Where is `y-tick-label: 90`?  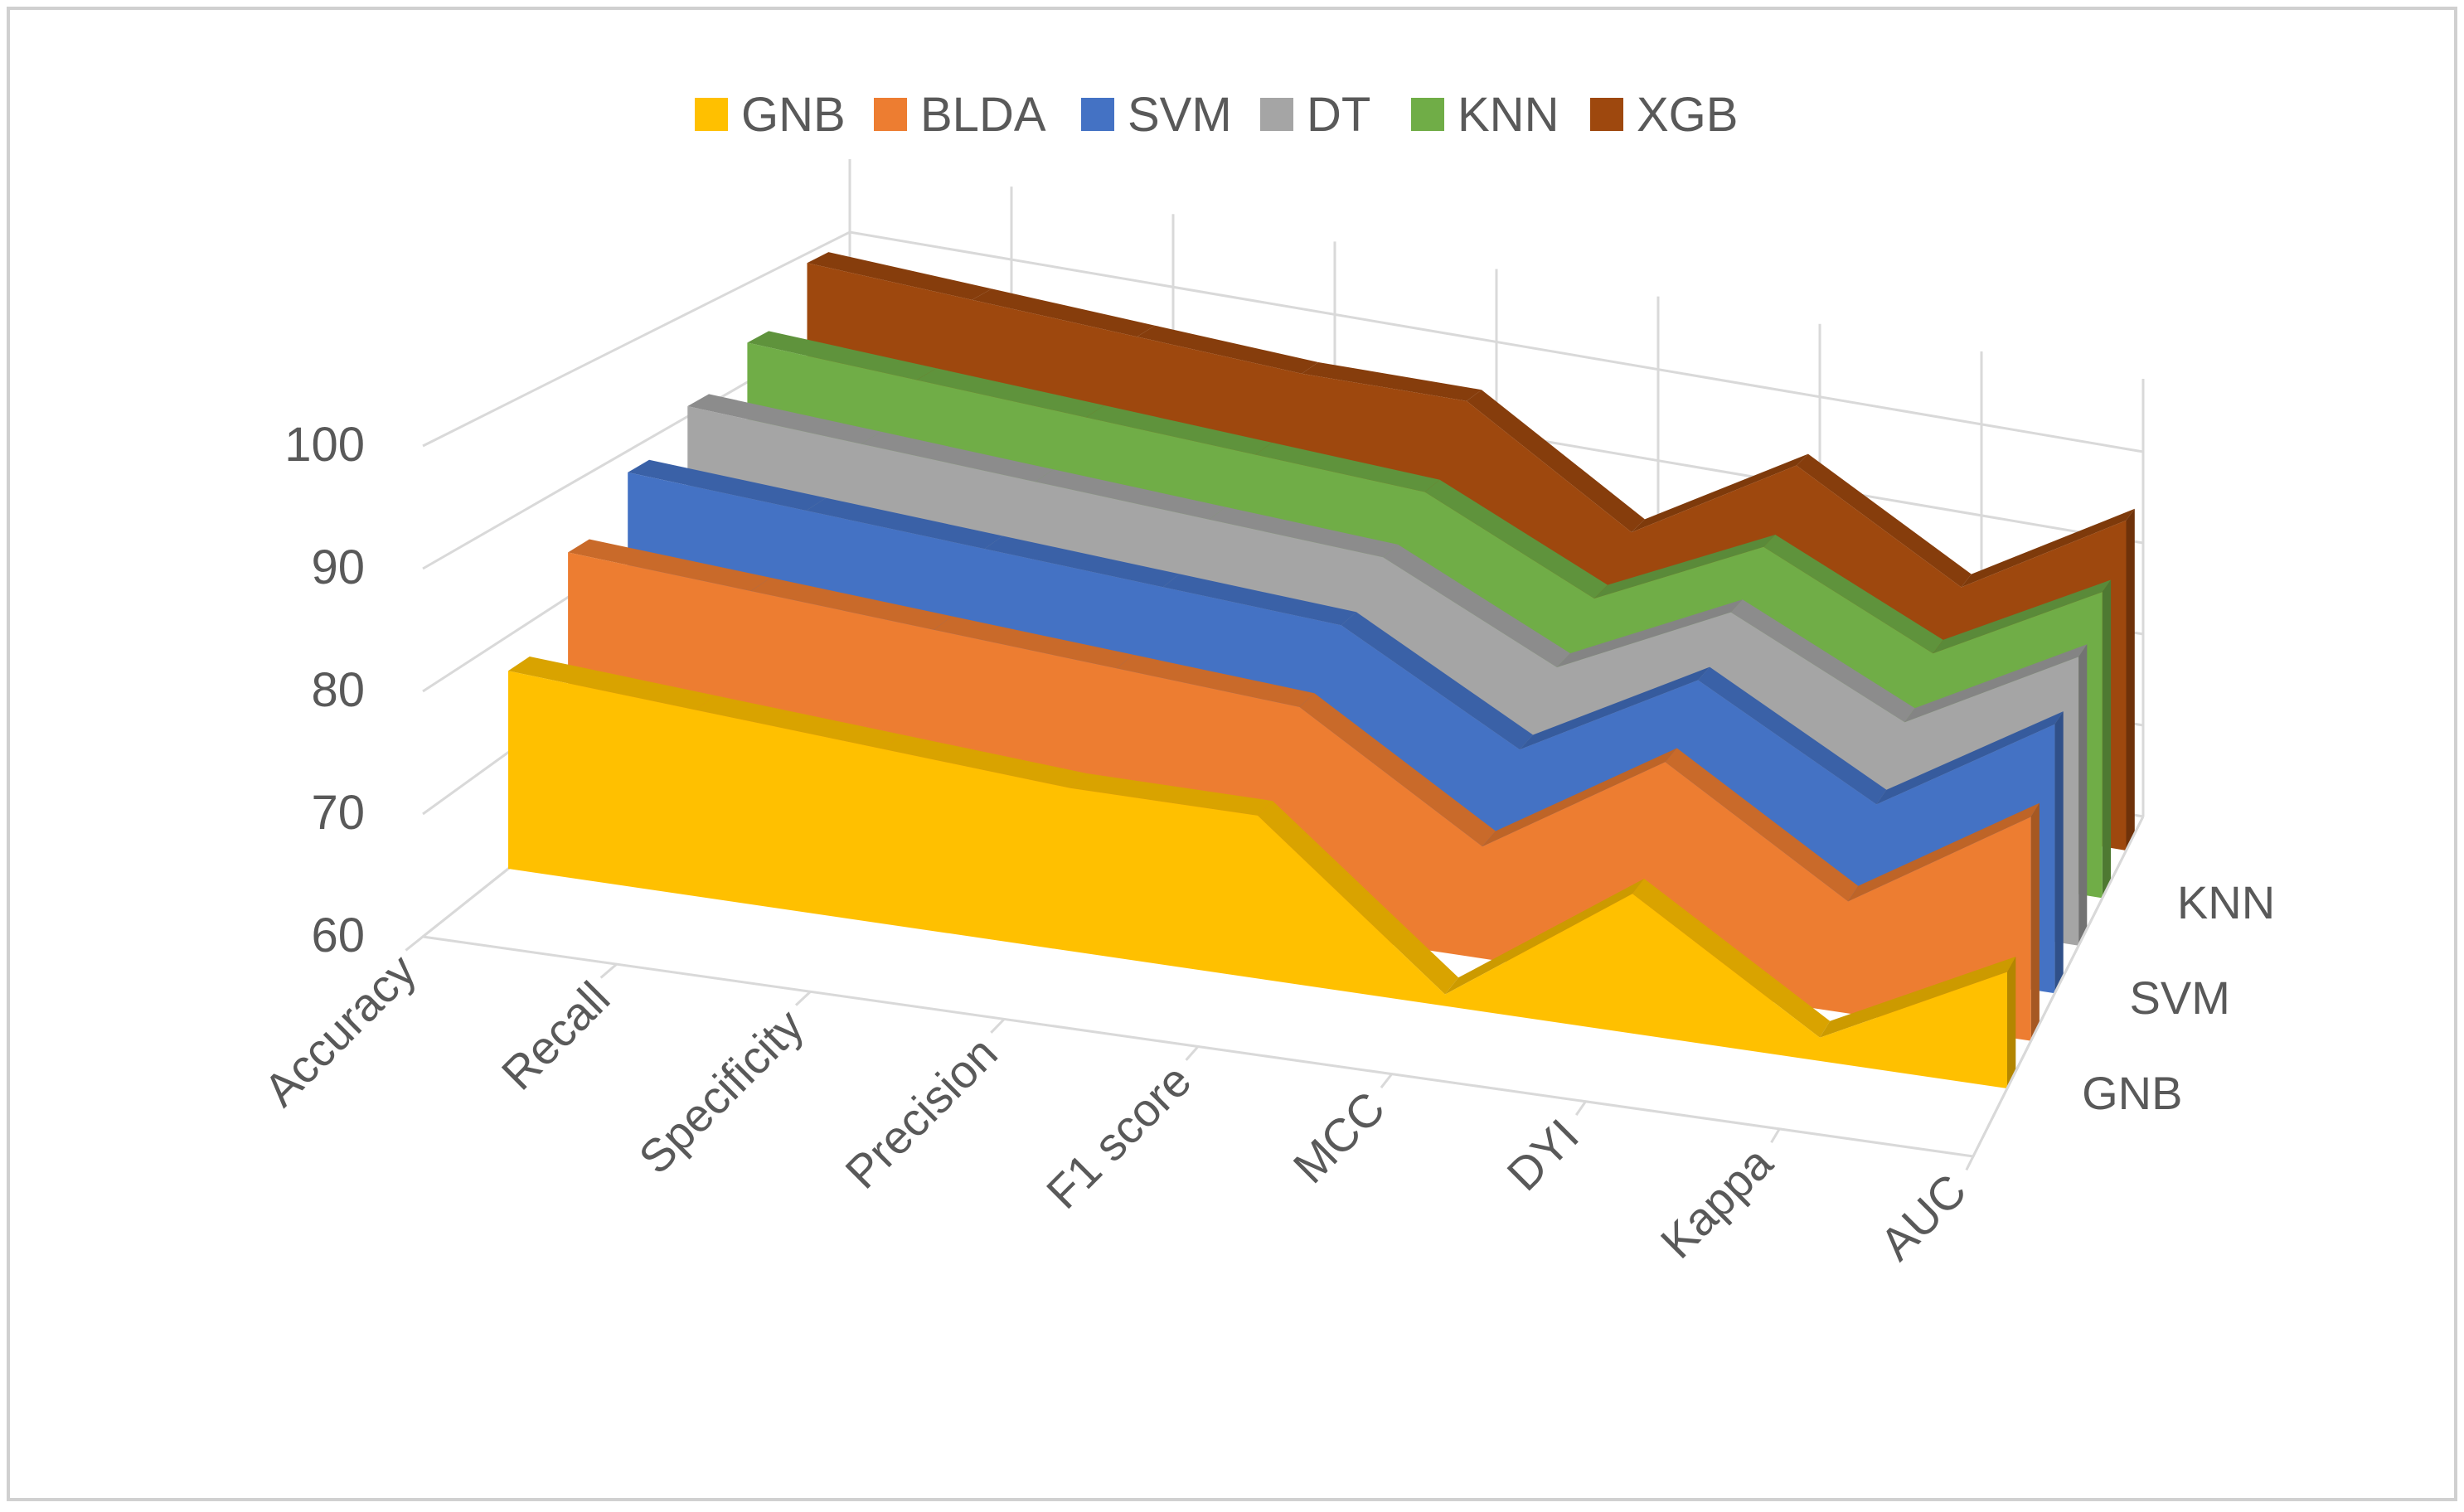 y-tick-label: 90 is located at coordinates (338, 567).